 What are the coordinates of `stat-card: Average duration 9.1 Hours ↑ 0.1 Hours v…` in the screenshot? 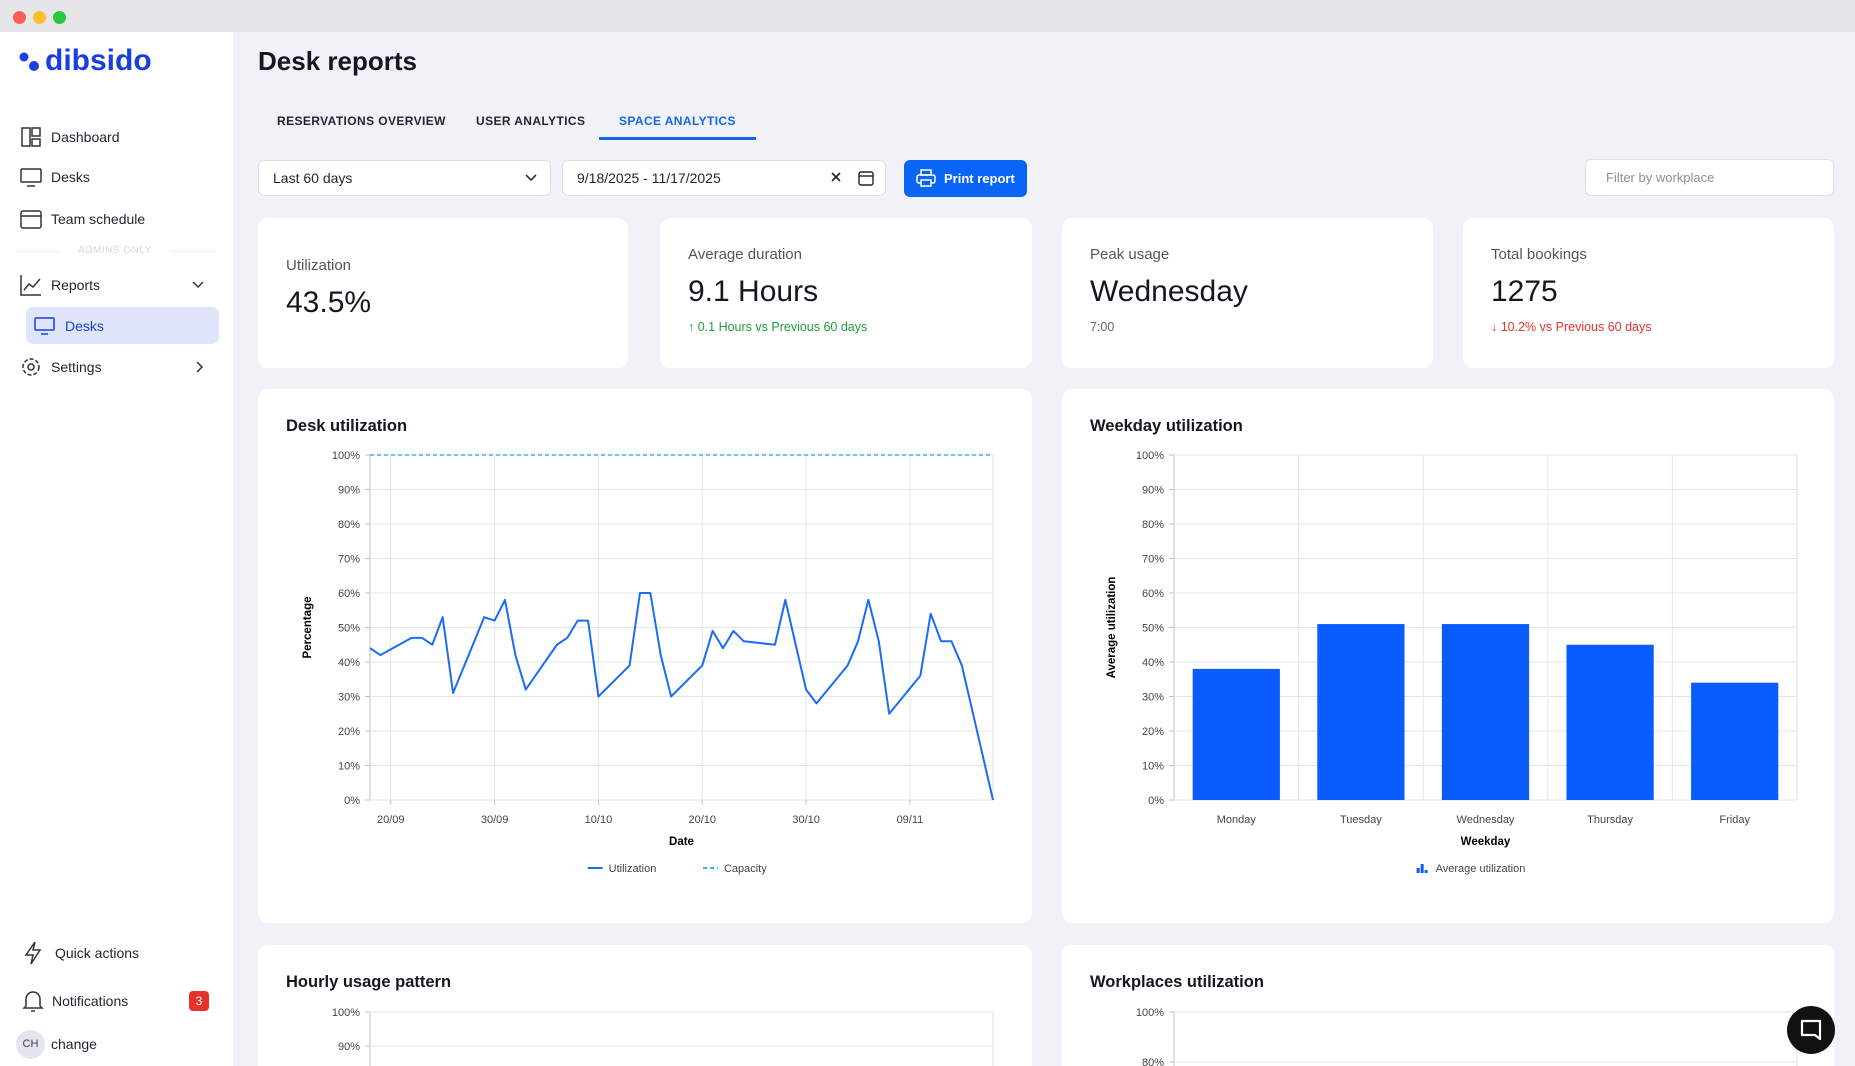 It's located at (846, 293).